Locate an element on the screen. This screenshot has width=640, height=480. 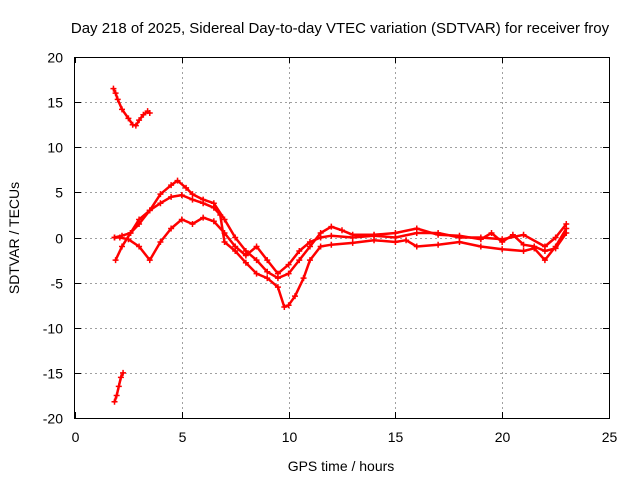
x-tick-label: 25 is located at coordinates (610, 437).